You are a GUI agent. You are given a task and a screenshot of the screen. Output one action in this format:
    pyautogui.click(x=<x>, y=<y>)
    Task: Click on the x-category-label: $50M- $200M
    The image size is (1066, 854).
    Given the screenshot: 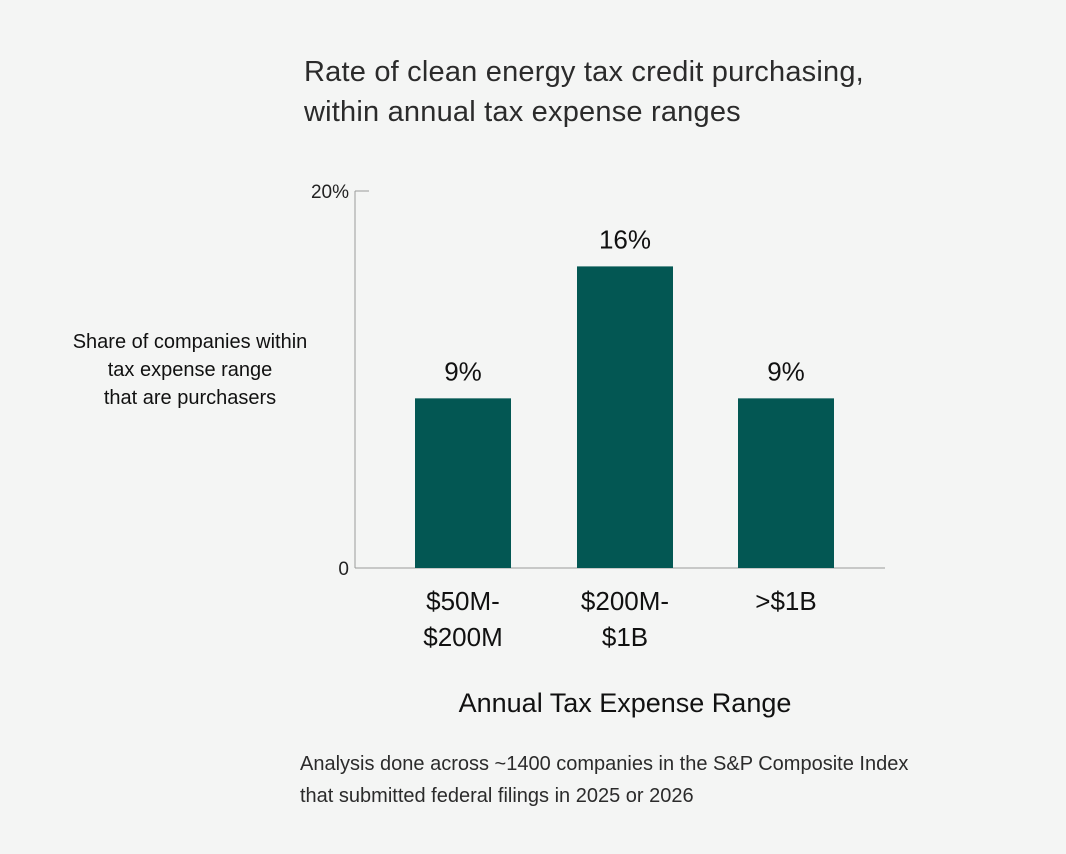 What is the action you would take?
    pyautogui.click(x=463, y=619)
    